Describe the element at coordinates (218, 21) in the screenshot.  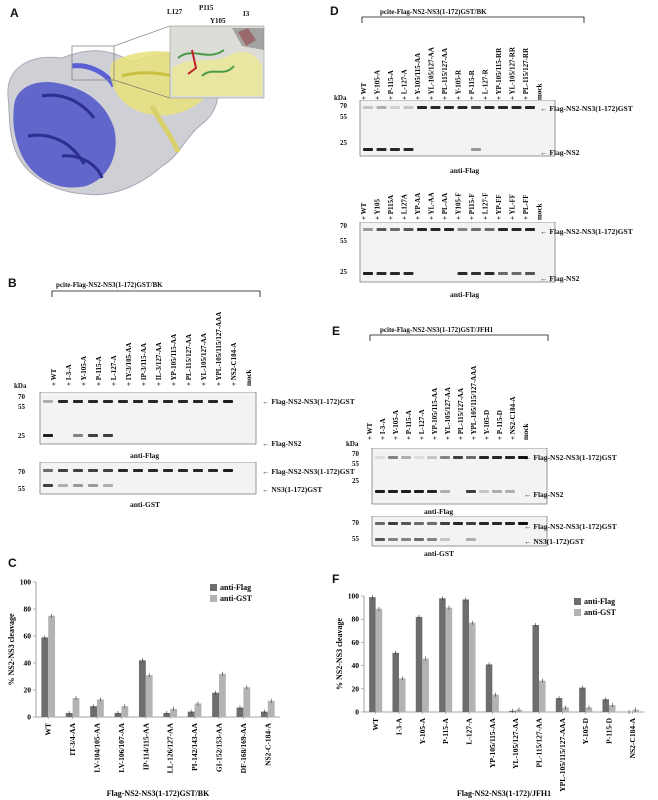
I see `residue-label-y105: Y105` at that location.